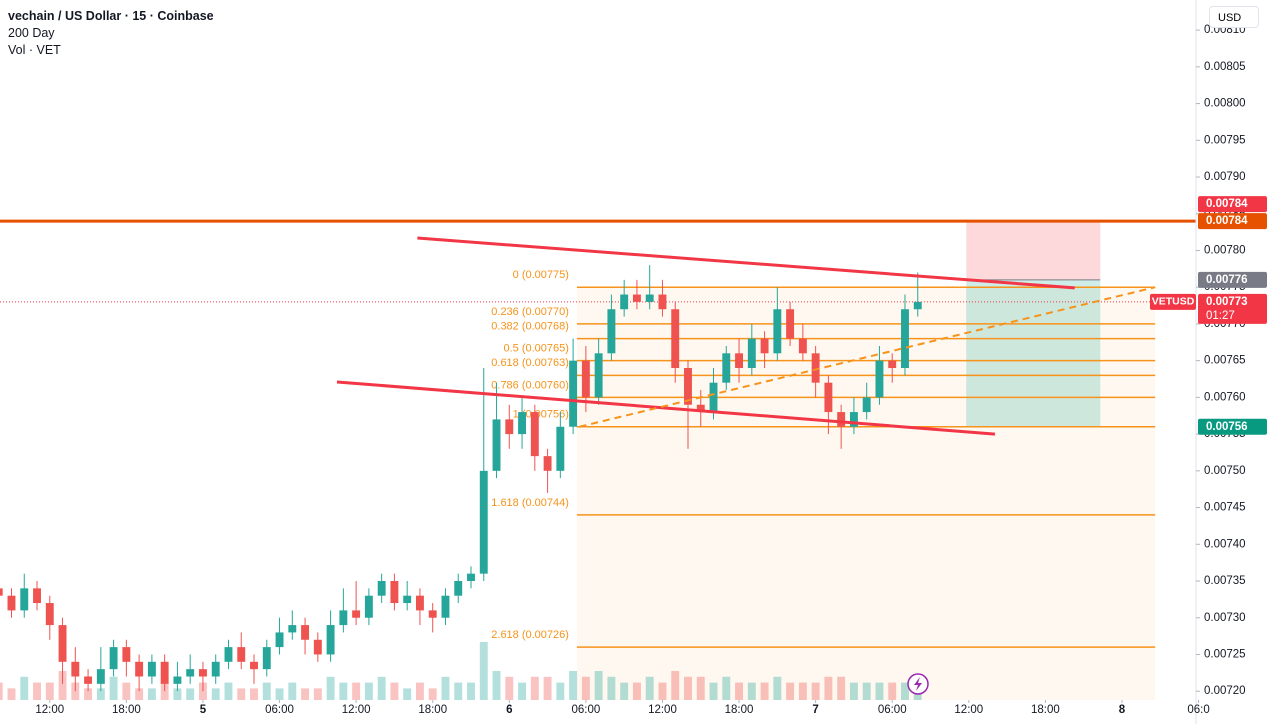 This screenshot has width=1267, height=724. What do you see at coordinates (279, 710) in the screenshot?
I see `x-tick-label: 06:00` at bounding box center [279, 710].